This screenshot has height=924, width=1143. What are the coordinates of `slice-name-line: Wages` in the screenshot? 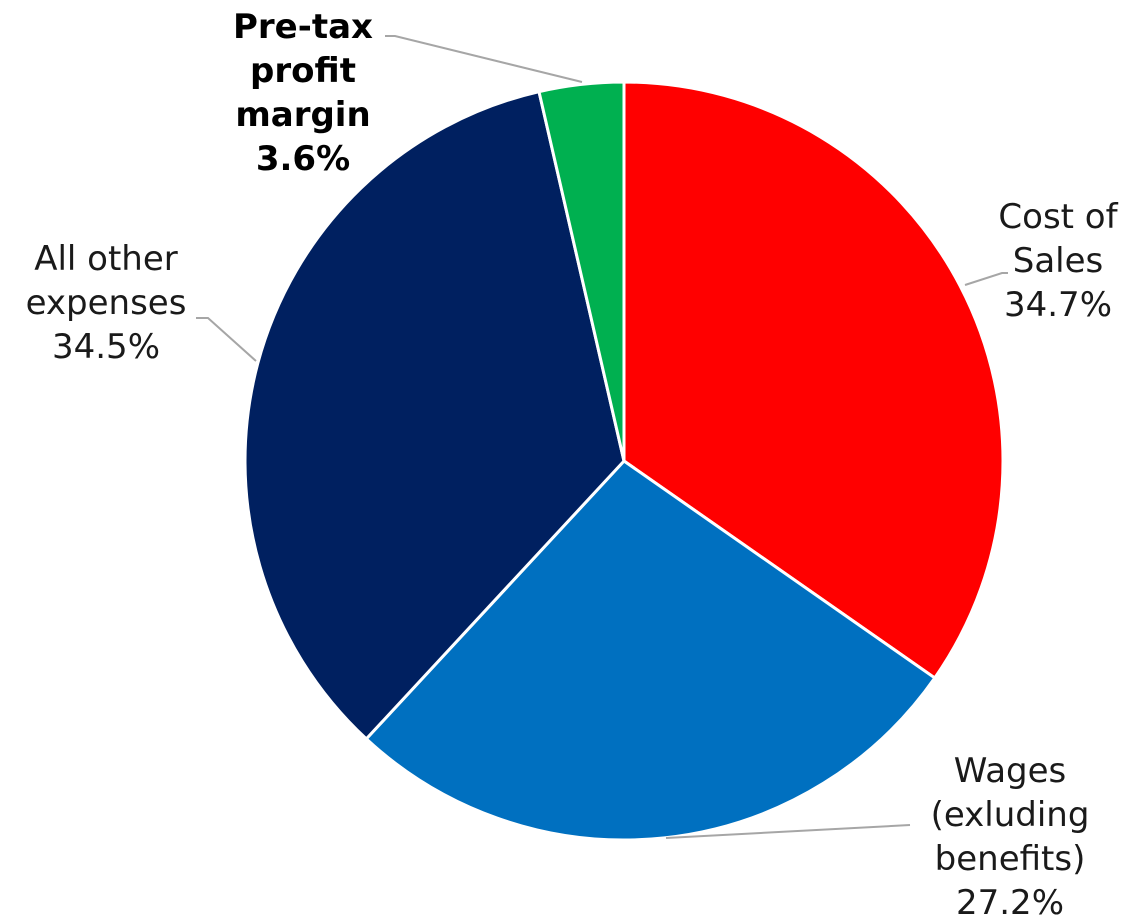 It's located at (1010, 771).